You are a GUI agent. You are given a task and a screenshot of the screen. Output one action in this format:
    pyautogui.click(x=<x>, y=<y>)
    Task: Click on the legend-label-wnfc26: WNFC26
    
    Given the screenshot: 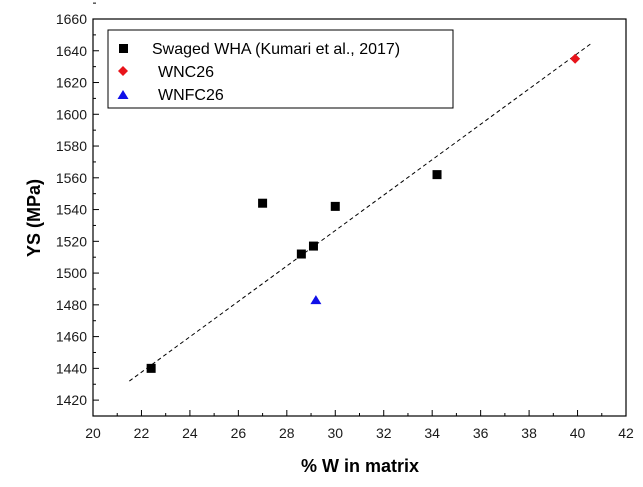 What is the action you would take?
    pyautogui.click(x=191, y=95)
    